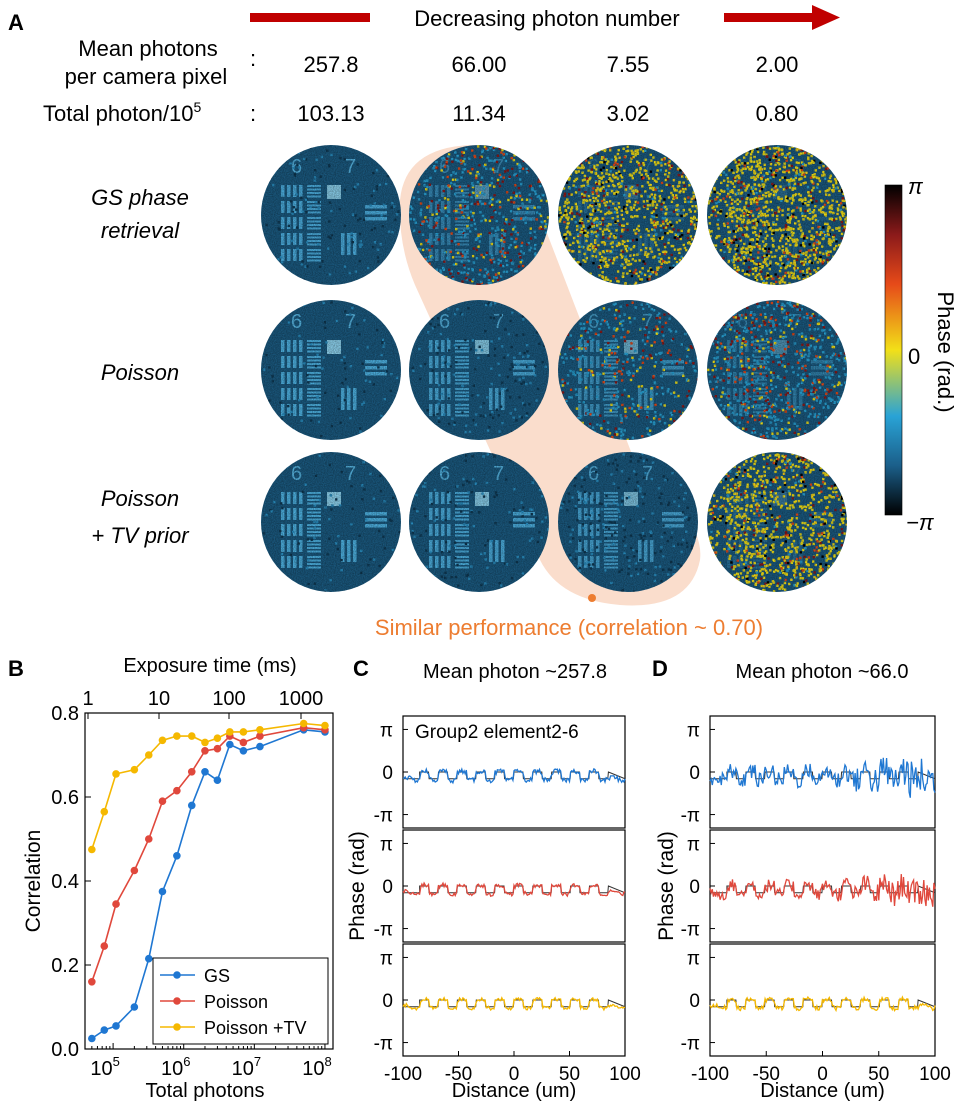 This screenshot has width=964, height=1113. What do you see at coordinates (777, 113) in the screenshot?
I see `total-value: 0.80` at bounding box center [777, 113].